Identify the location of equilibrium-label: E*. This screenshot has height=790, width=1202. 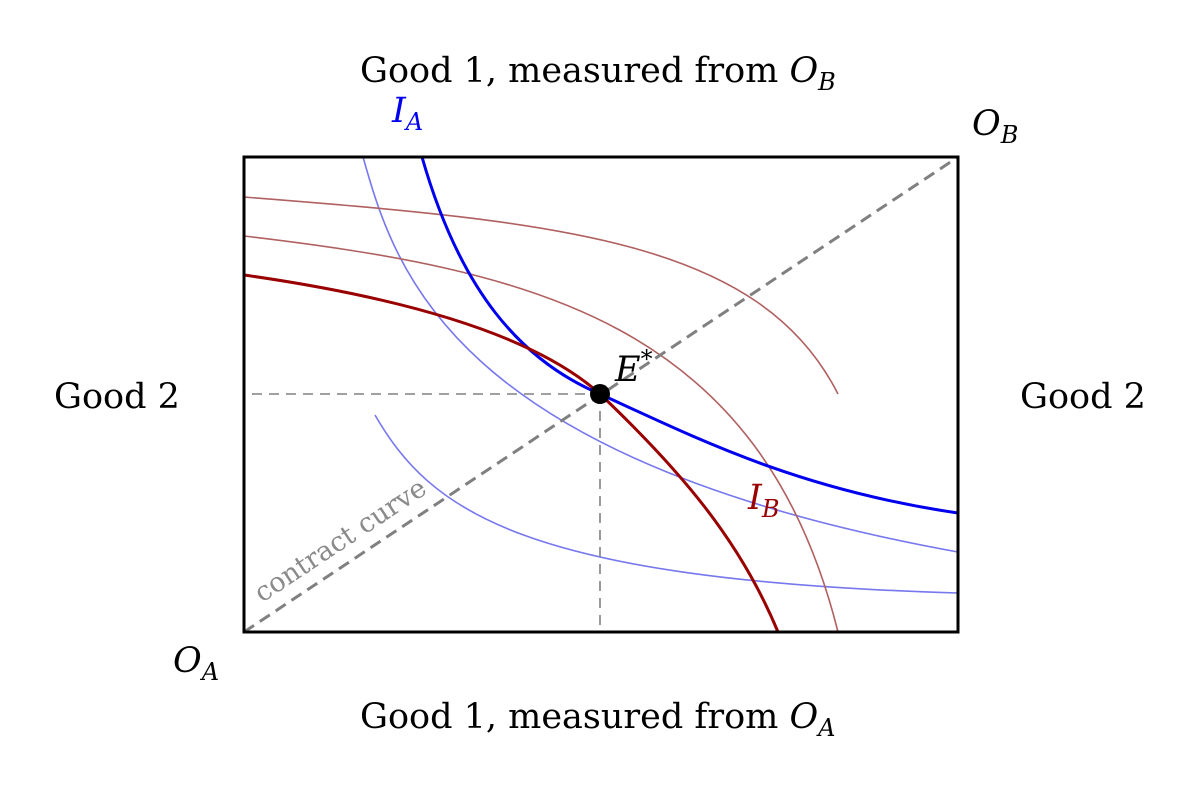
(633, 367).